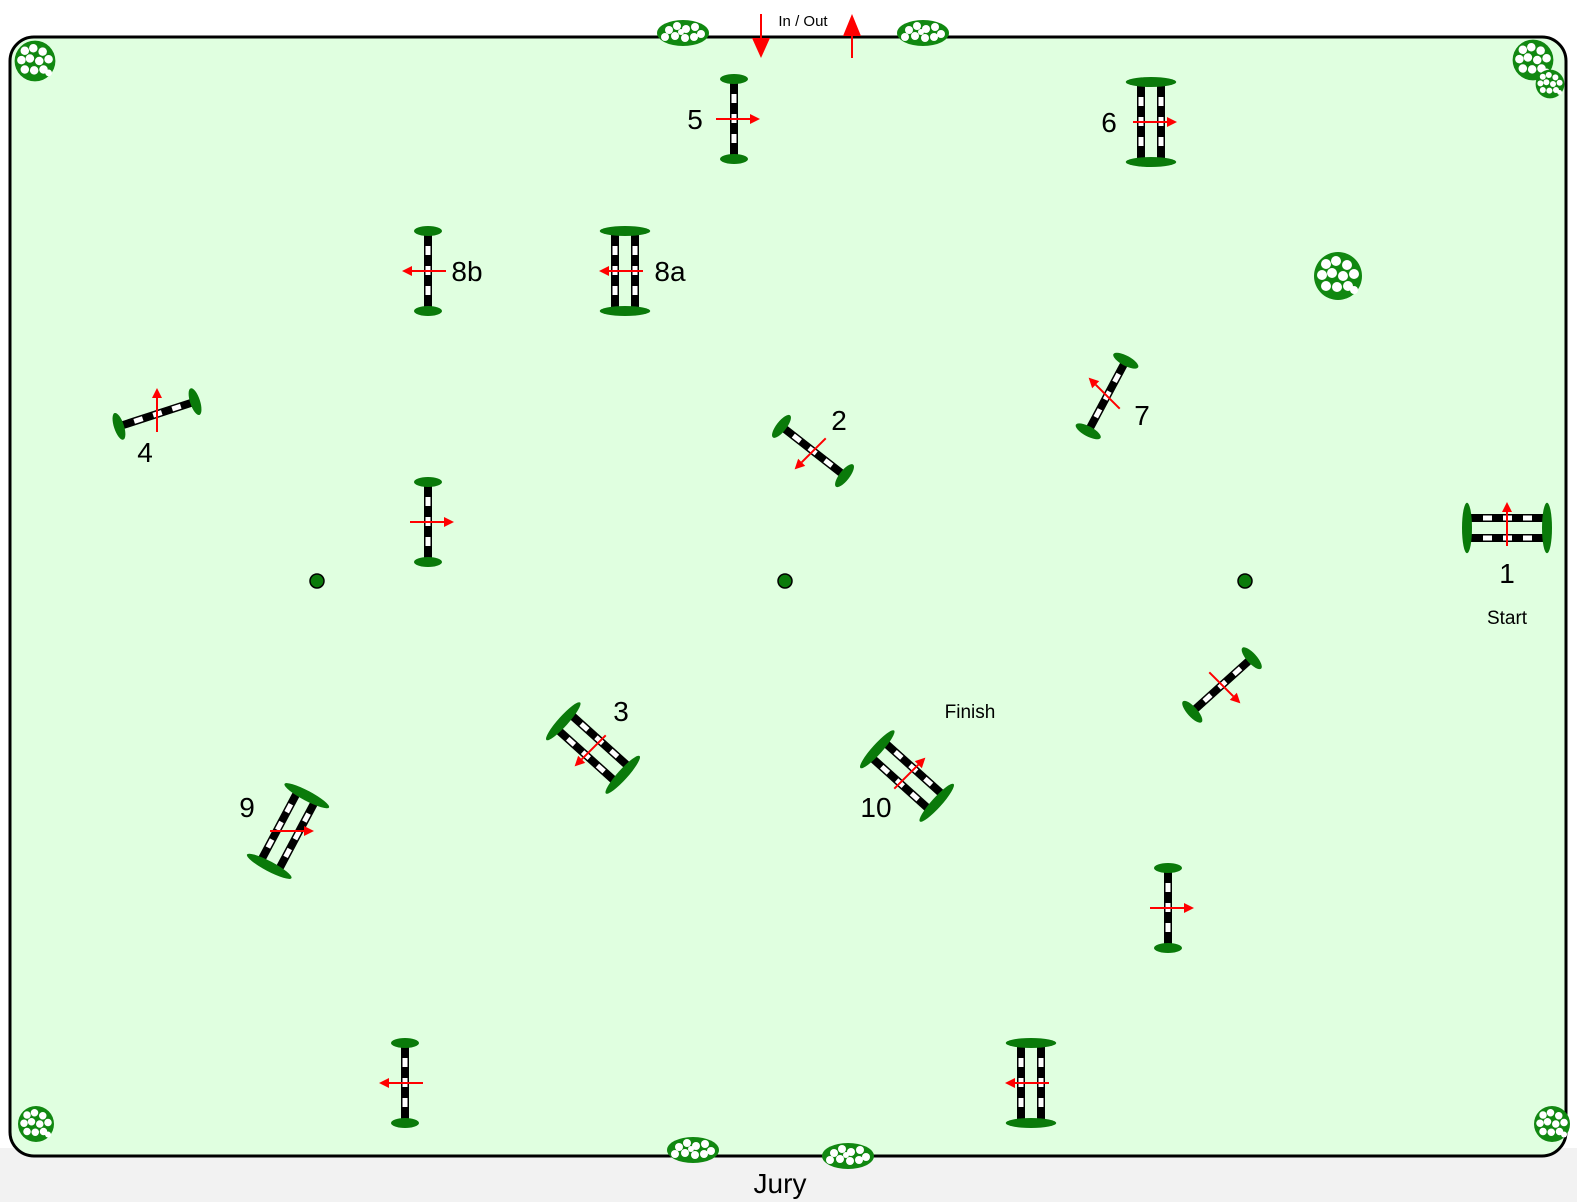  I want to click on fence-u3, so click(1172, 908).